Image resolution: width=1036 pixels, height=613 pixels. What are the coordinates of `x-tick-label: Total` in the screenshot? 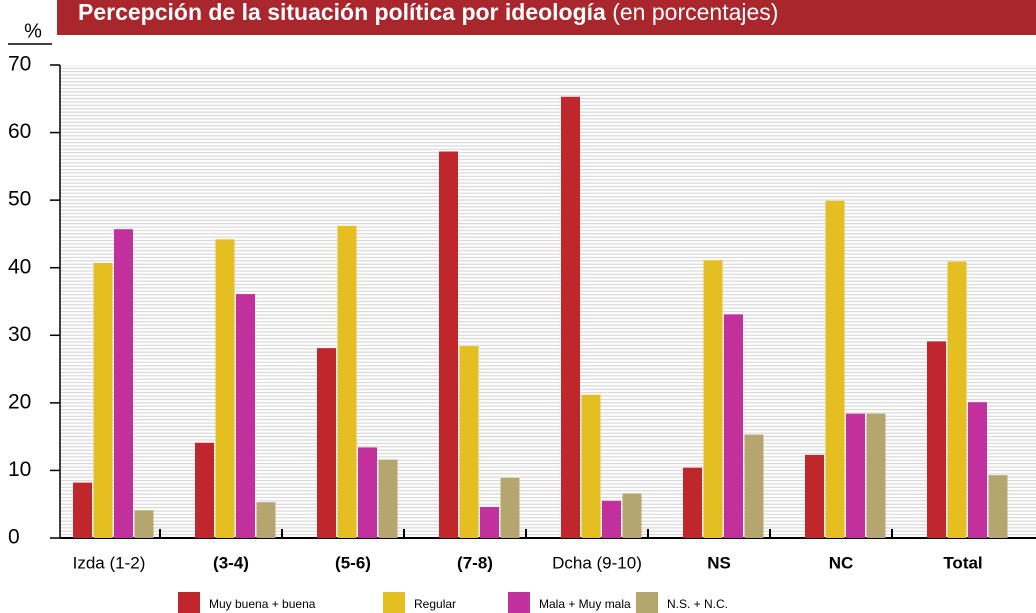 It's located at (962, 562).